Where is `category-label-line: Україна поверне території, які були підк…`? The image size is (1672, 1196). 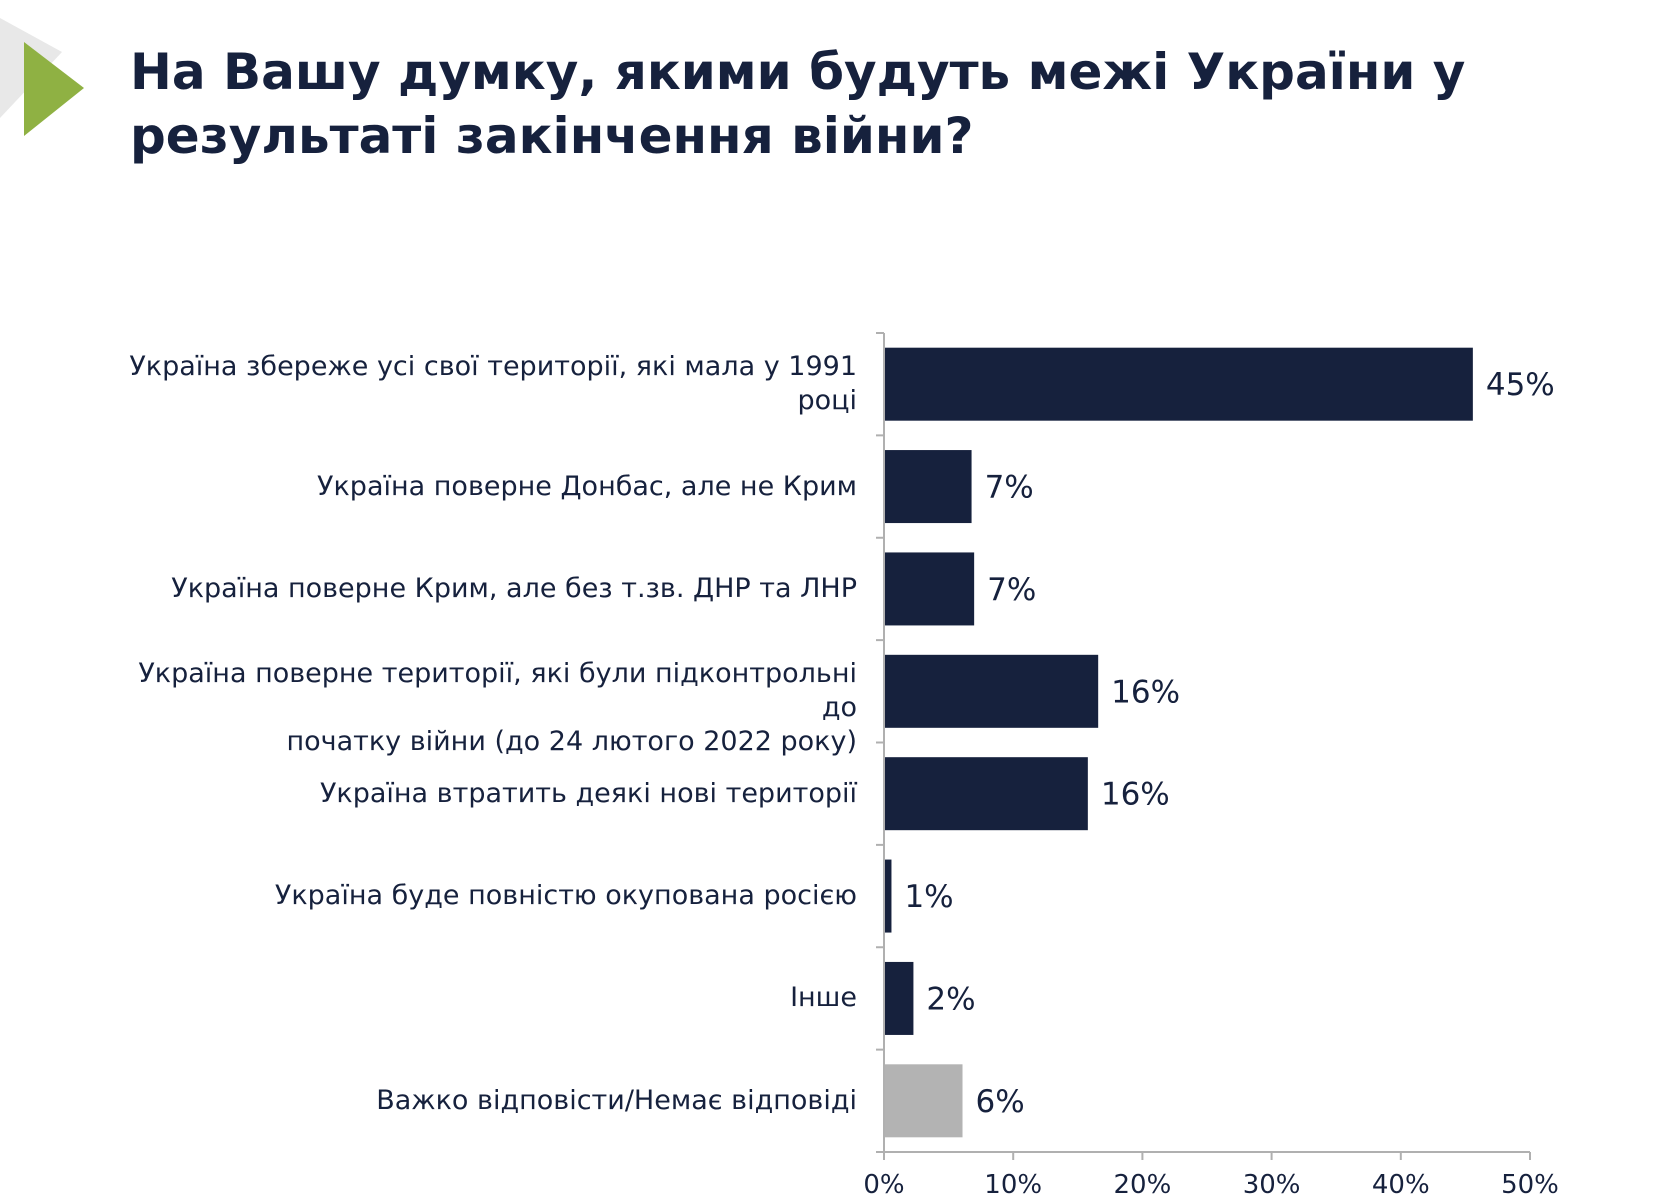 category-label-line: Україна поверне території, які були підк… is located at coordinates (497, 691).